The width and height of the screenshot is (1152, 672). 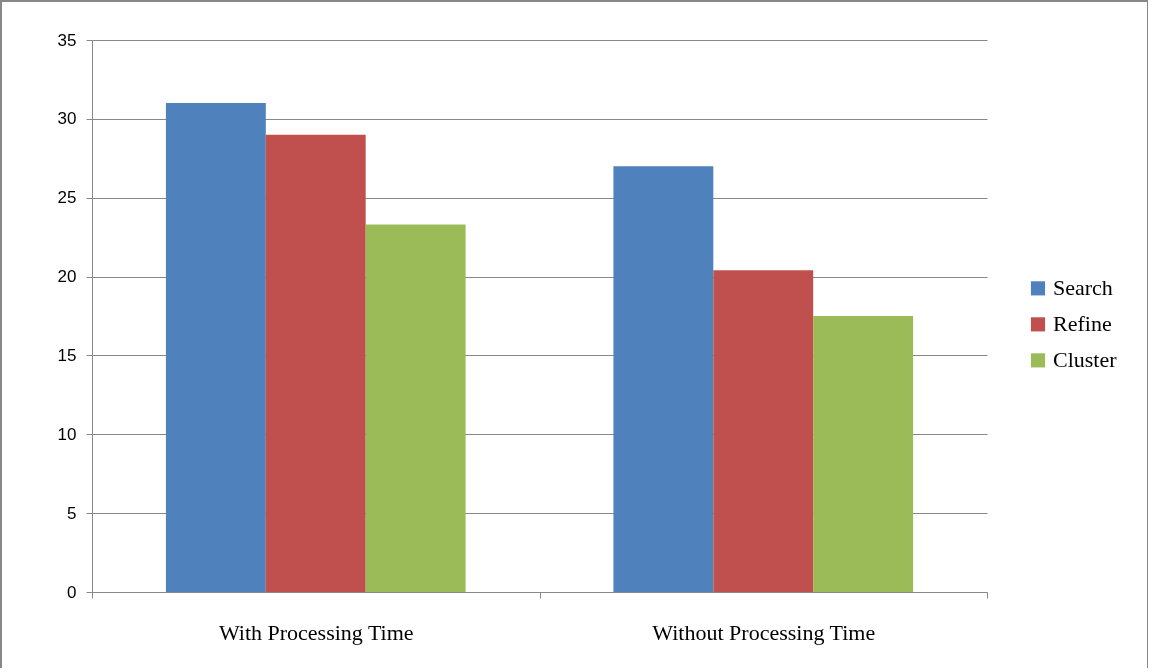 What do you see at coordinates (72, 513) in the screenshot?
I see `y-tick-label: 5` at bounding box center [72, 513].